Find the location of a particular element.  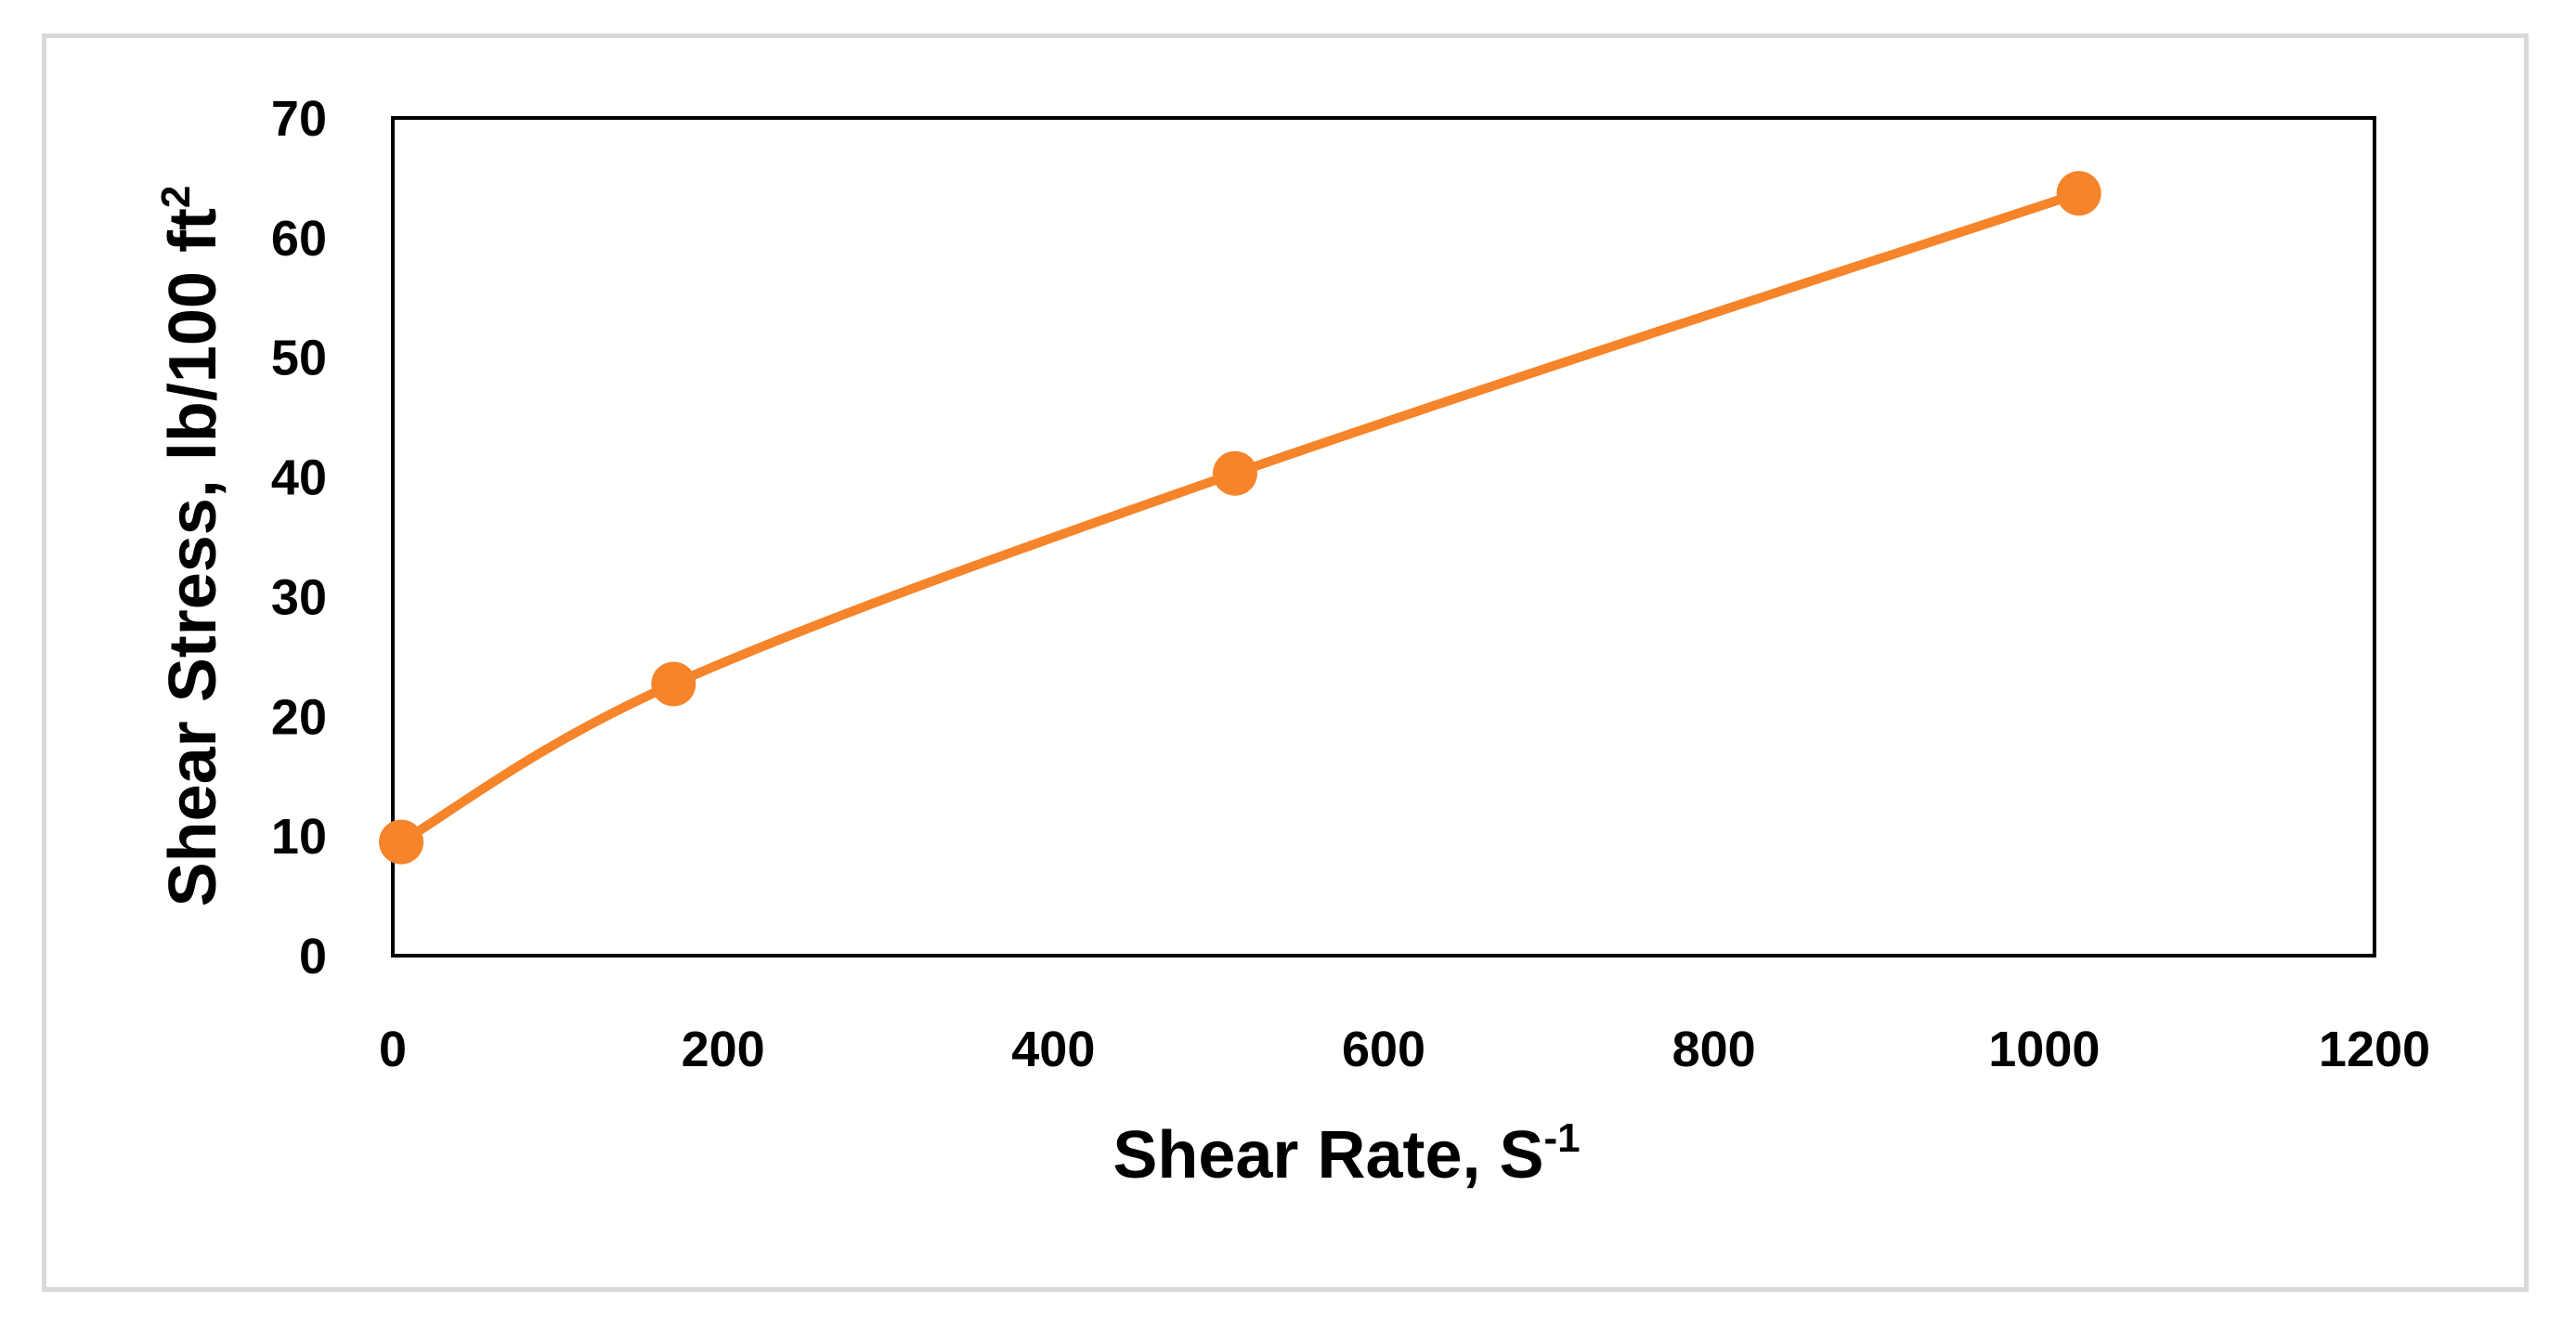

y-tick-label: 10 is located at coordinates (299, 837).